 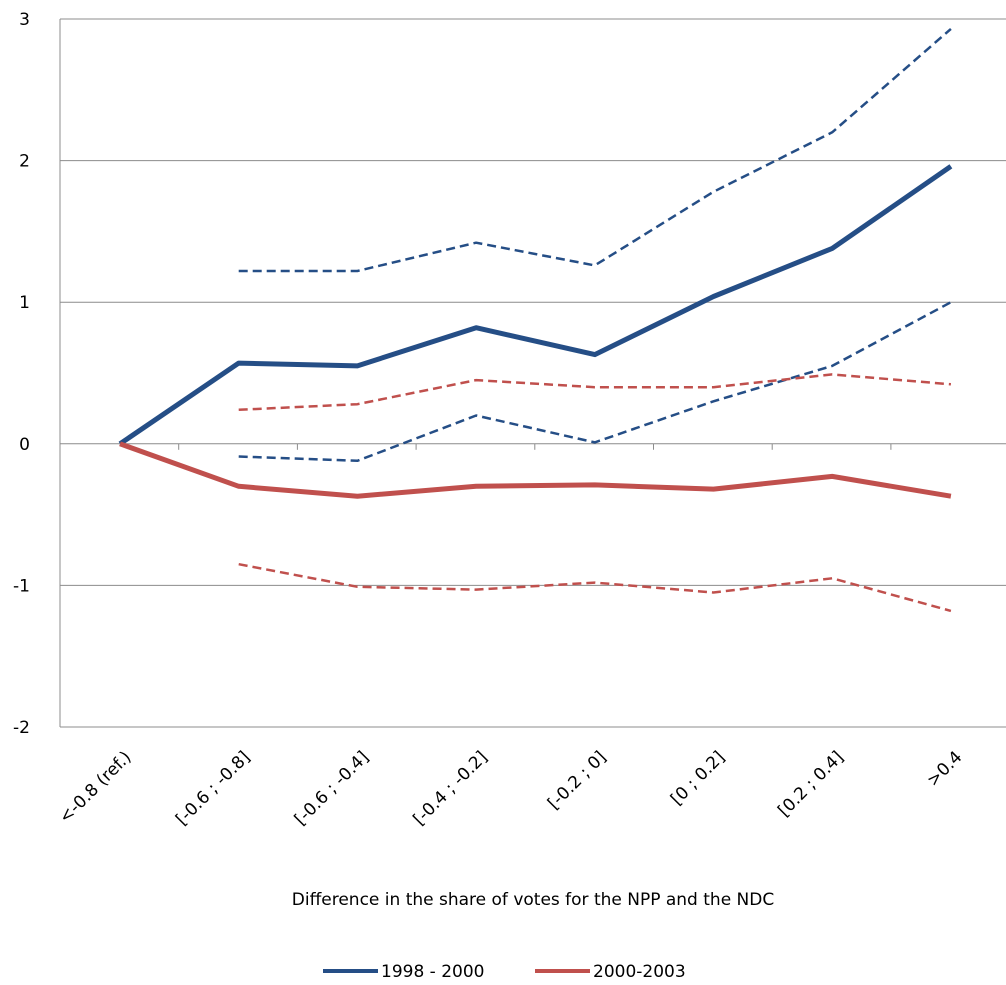 I want to click on y-tick-labels: 3 2 1 0 -1 -2, so click(x=21, y=374).